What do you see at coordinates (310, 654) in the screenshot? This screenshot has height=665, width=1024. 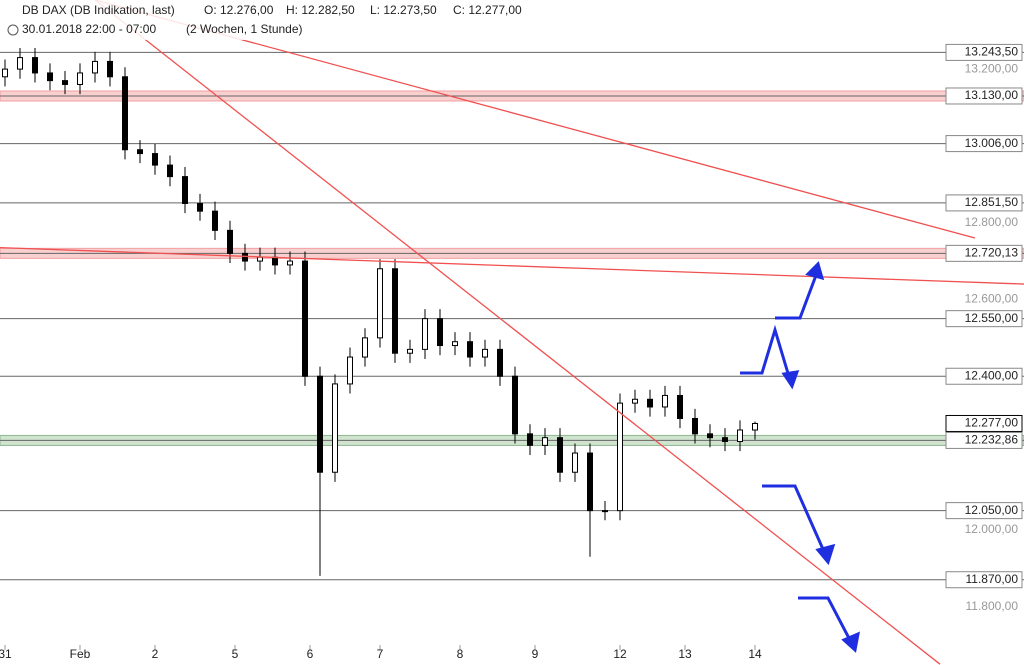 I see `x-tick-label: 6` at bounding box center [310, 654].